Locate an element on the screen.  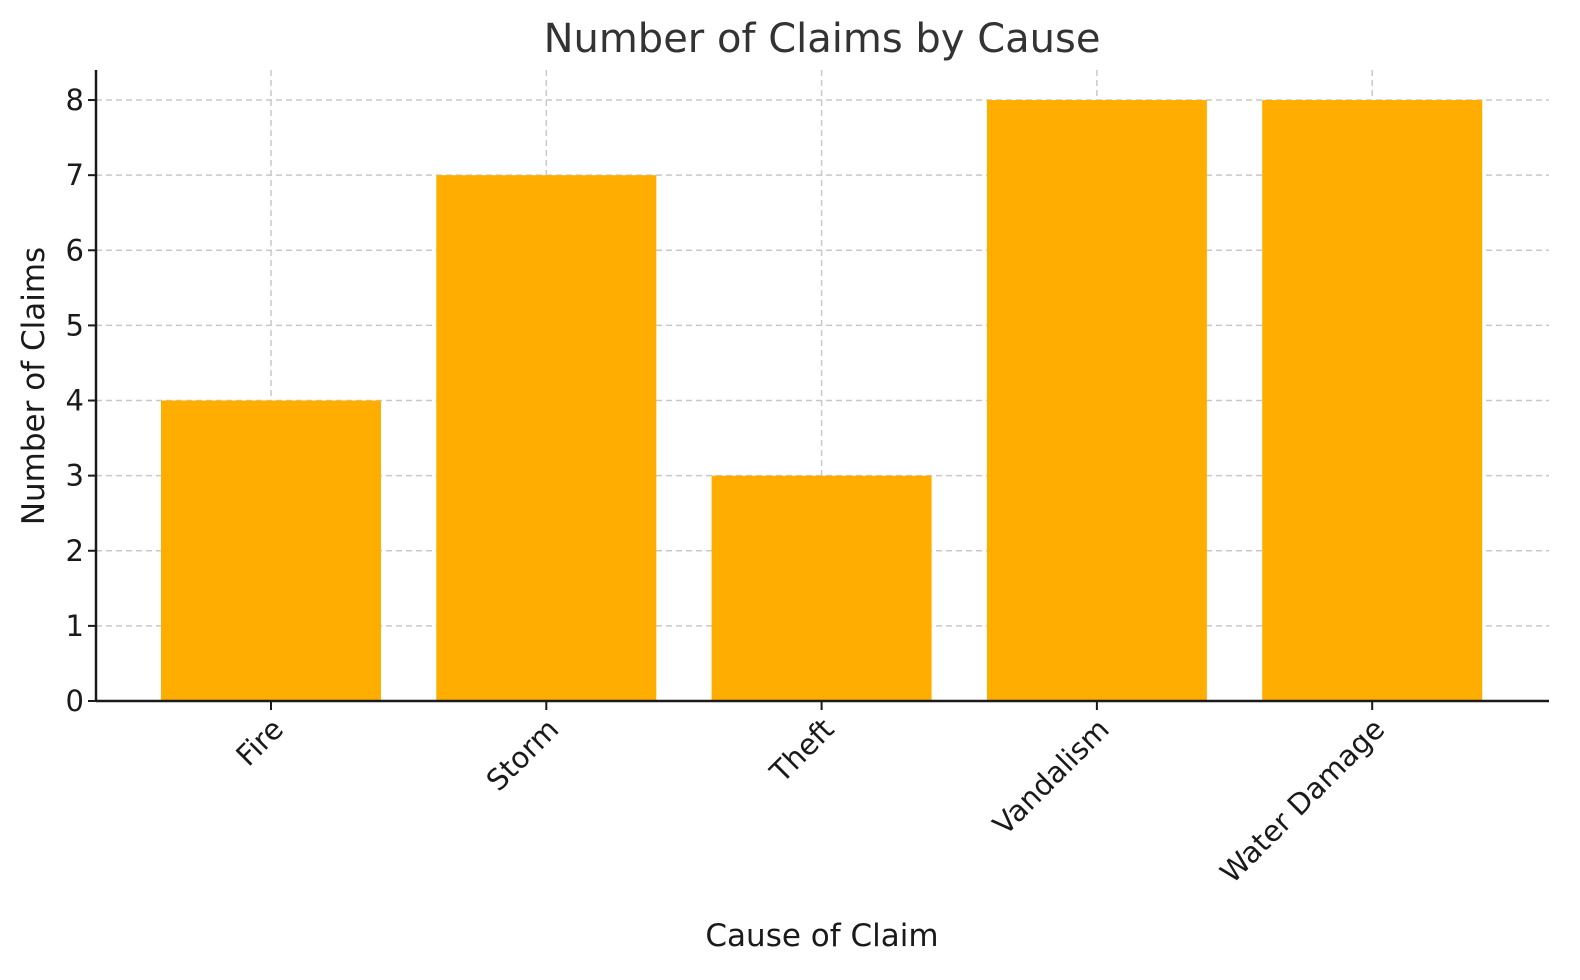
y-tick-label: 5 is located at coordinates (75, 325).